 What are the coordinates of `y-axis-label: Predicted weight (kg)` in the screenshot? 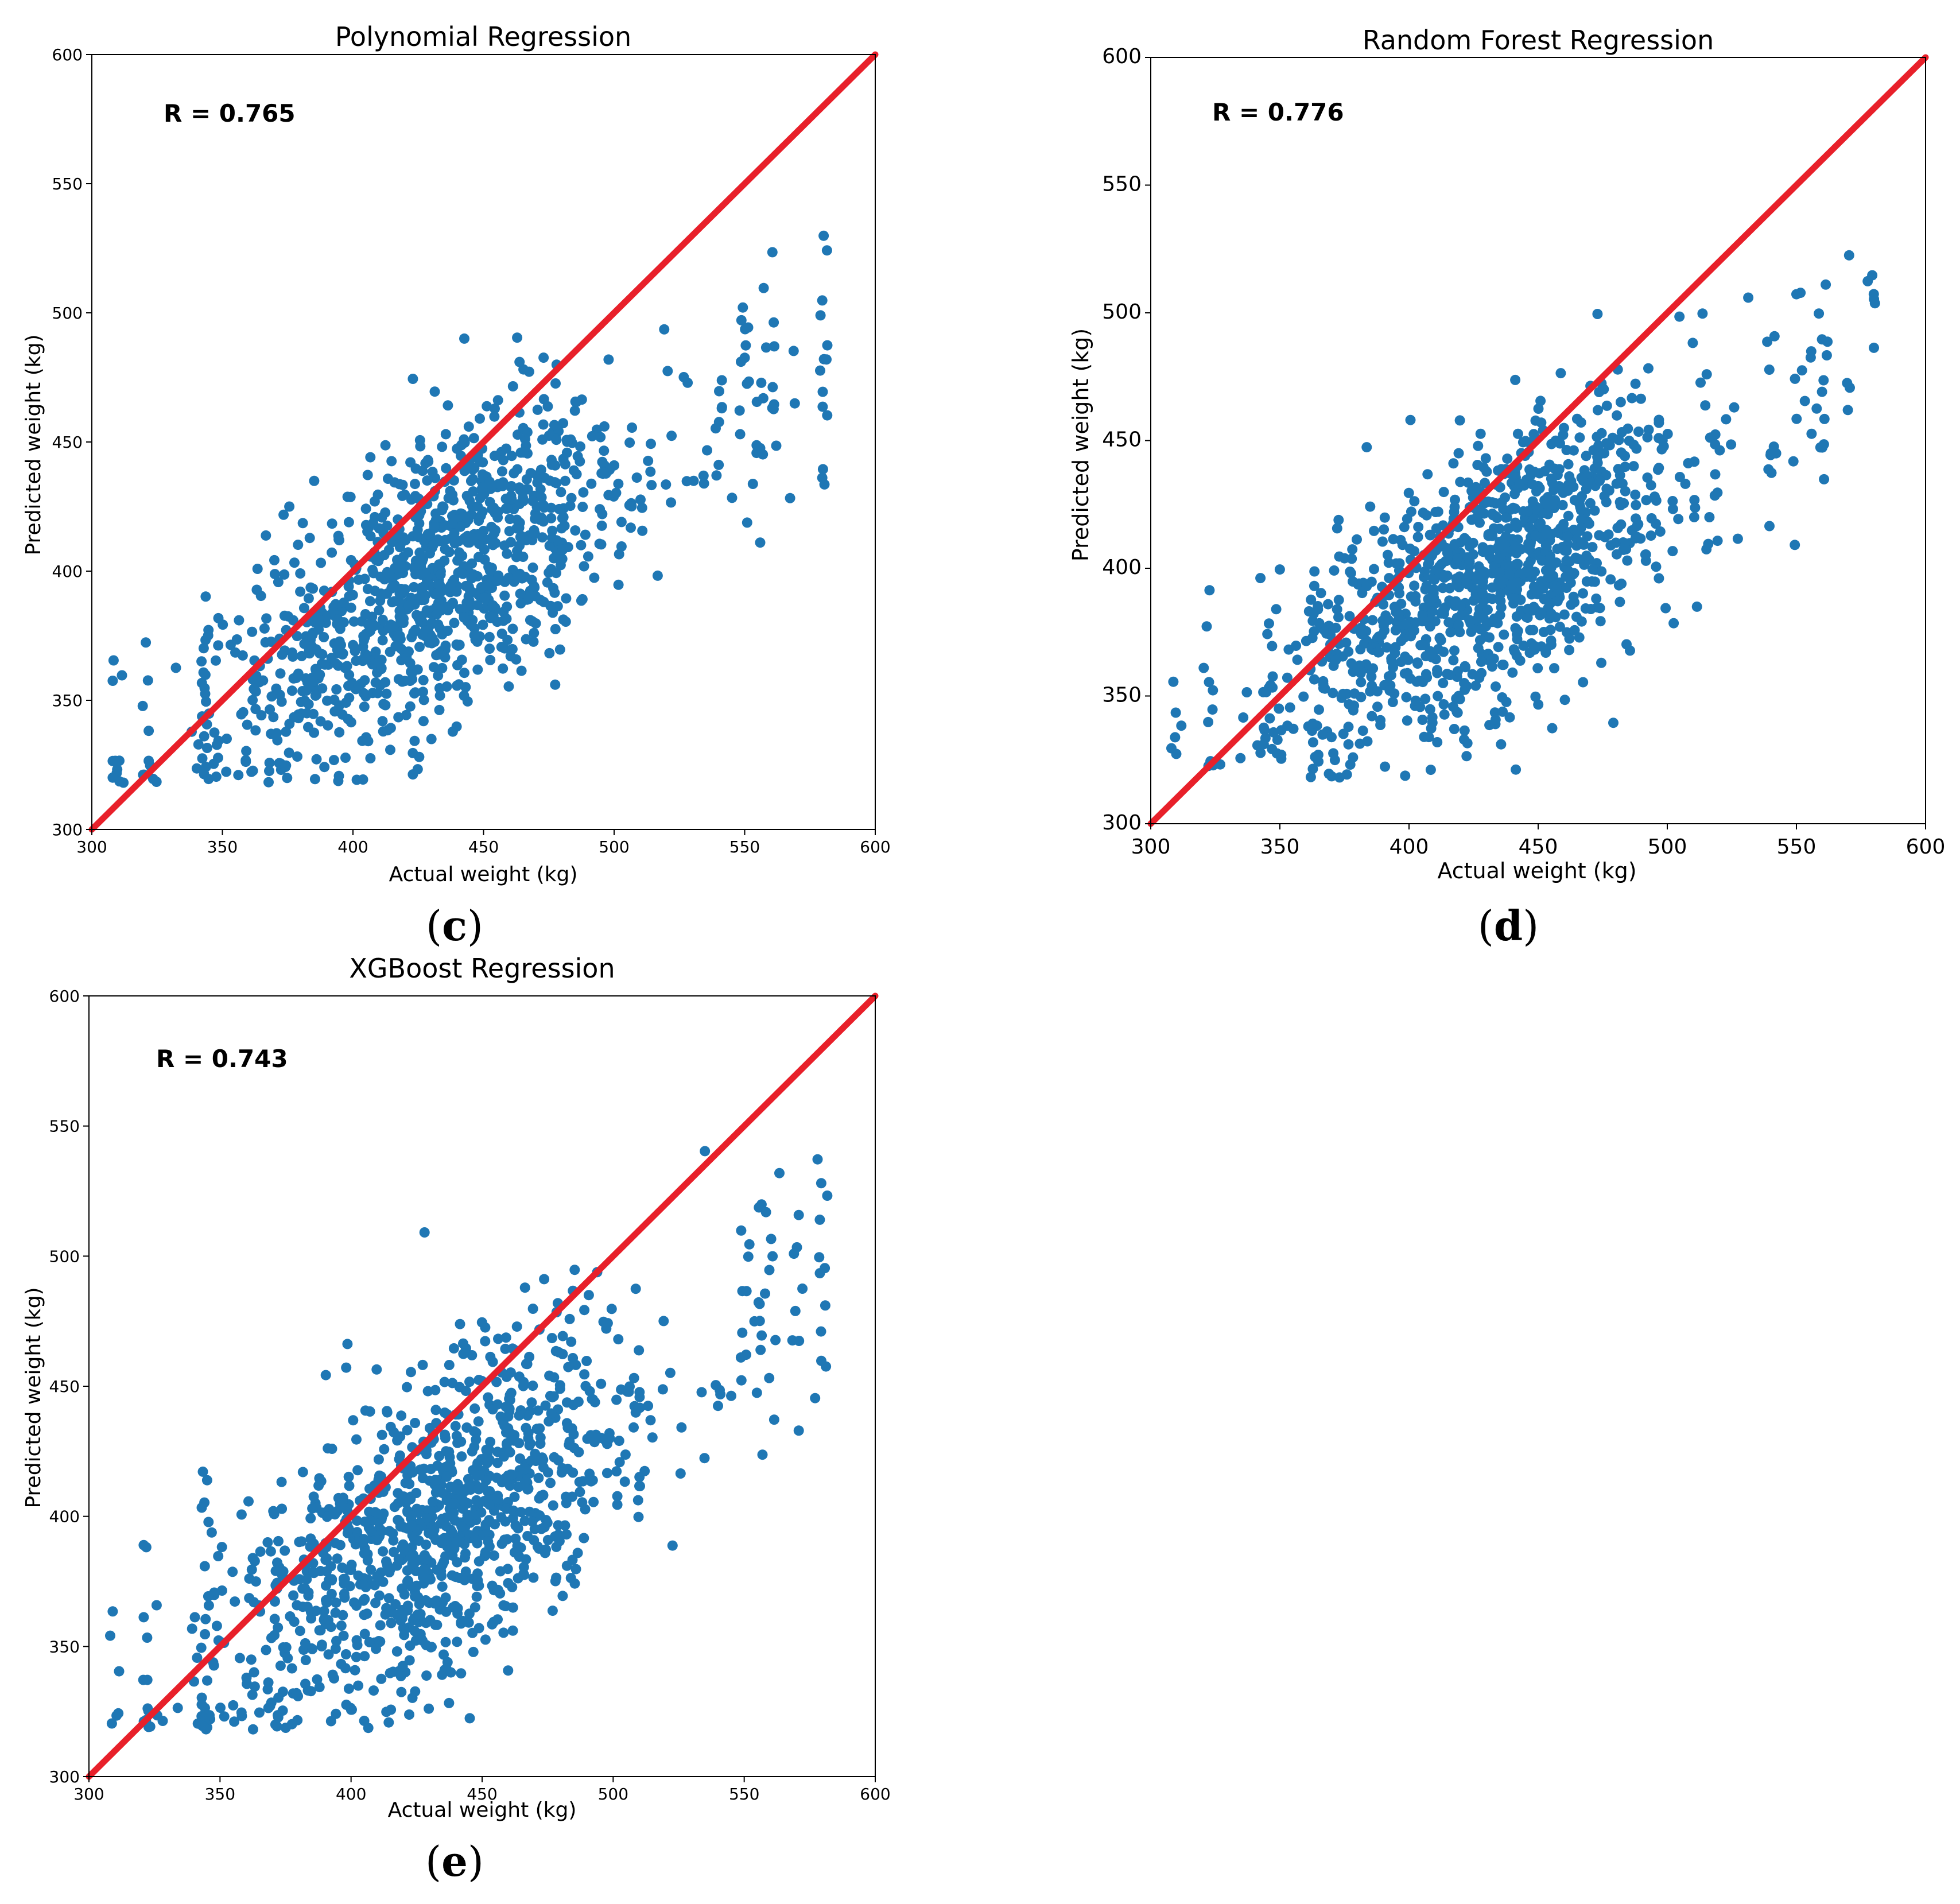 It's located at (1080, 444).